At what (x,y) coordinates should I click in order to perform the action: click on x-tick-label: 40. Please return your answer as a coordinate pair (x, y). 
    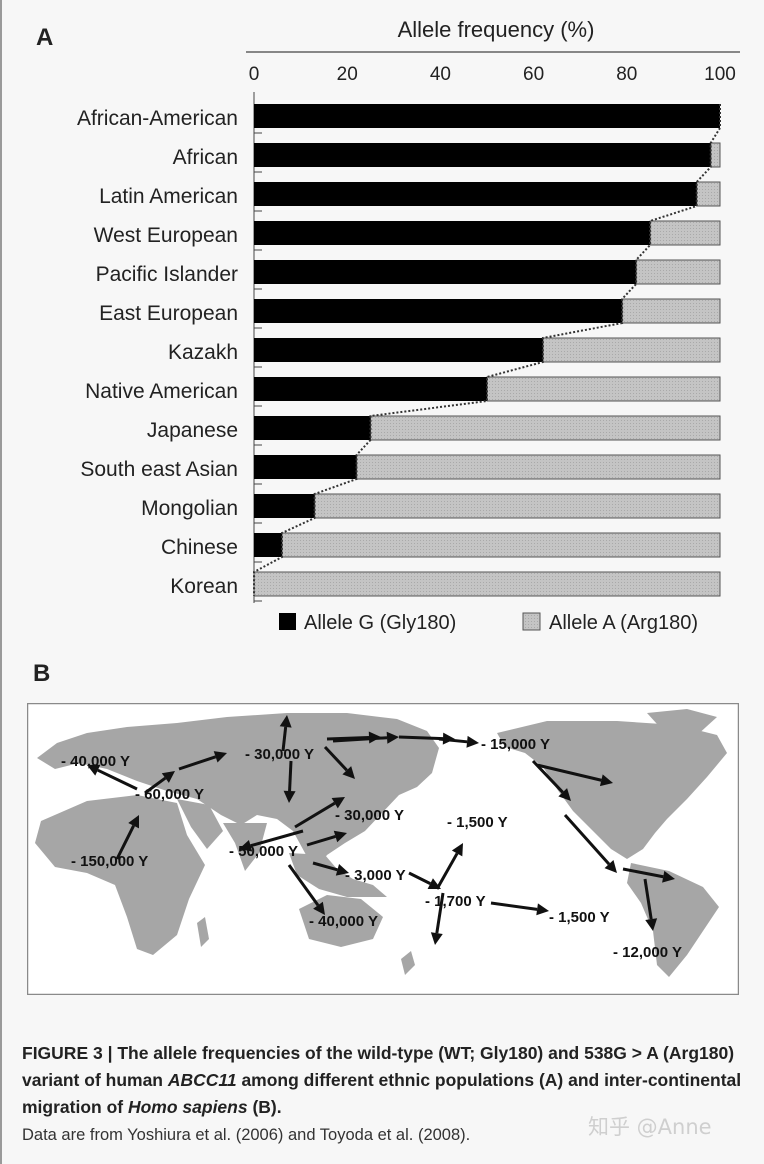
    Looking at the image, I should click on (440, 74).